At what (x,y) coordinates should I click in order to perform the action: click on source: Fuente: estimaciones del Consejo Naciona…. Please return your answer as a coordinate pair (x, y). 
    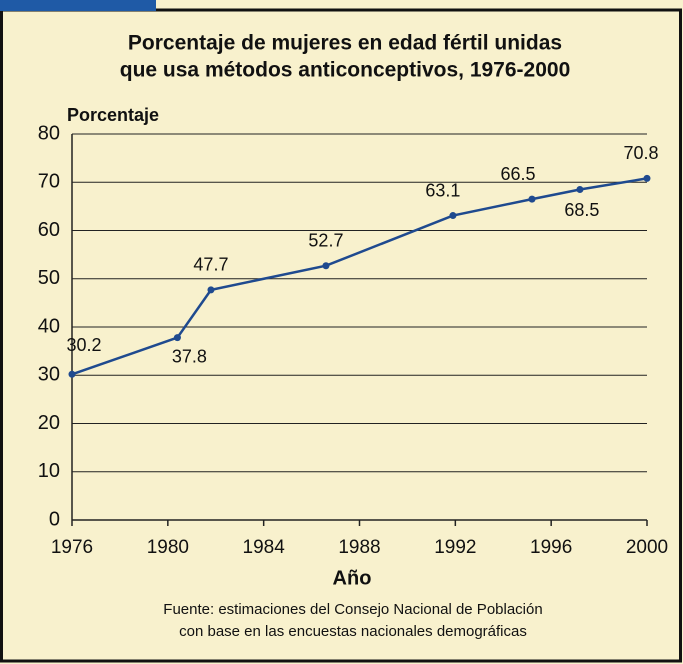
    Looking at the image, I should click on (352, 609).